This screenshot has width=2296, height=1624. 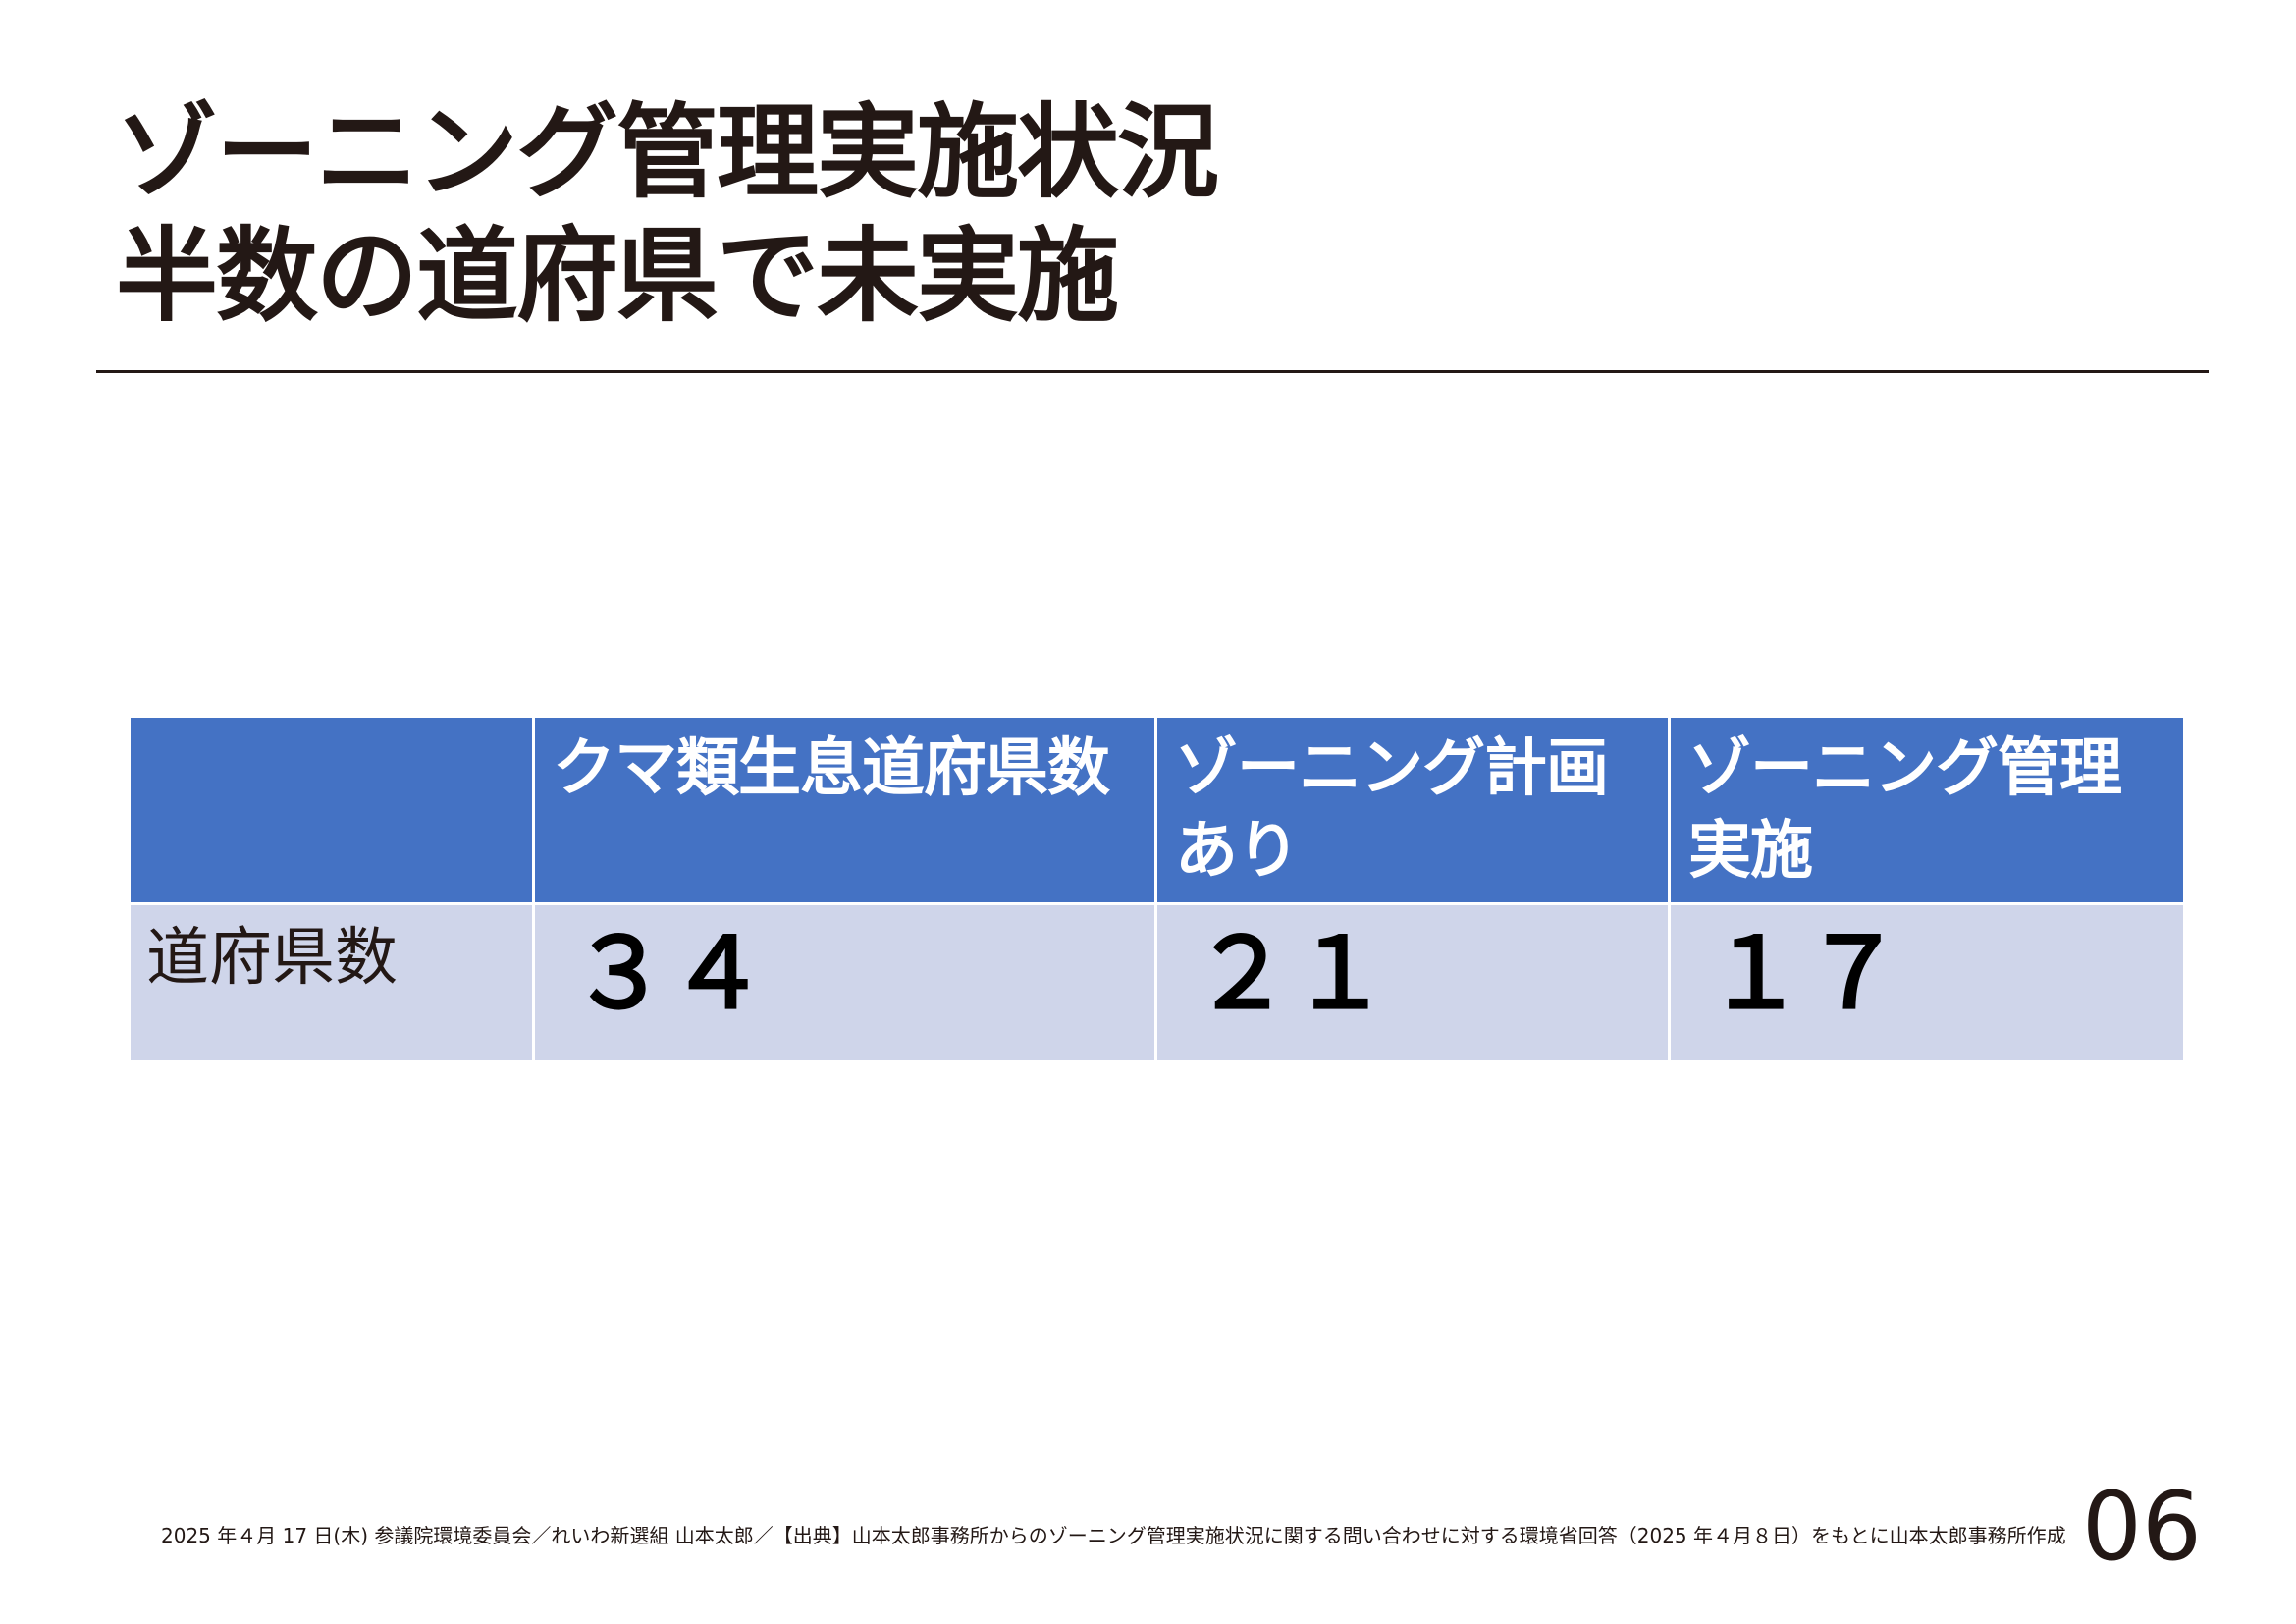 What do you see at coordinates (667, 214) in the screenshot?
I see `slide-title: ゾーニング管理実施状況 半数の道府県で未実施` at bounding box center [667, 214].